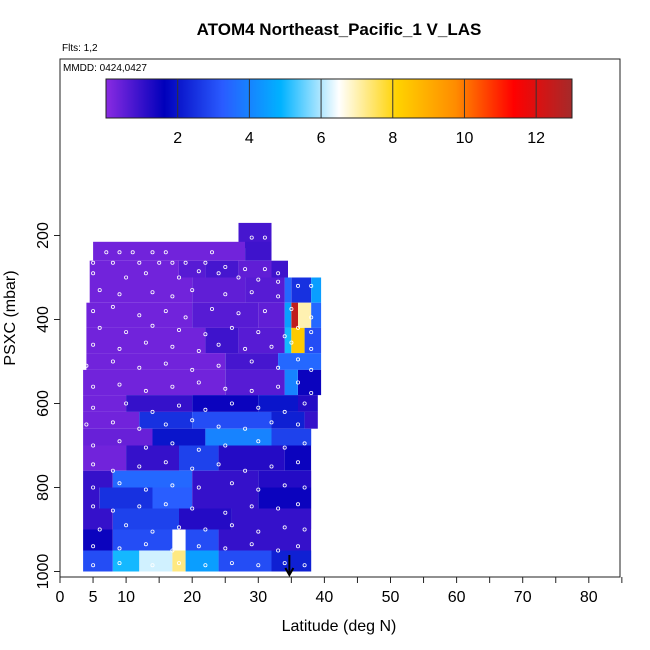 This screenshot has width=650, height=650. I want to click on y-tick-label: 400, so click(43, 319).